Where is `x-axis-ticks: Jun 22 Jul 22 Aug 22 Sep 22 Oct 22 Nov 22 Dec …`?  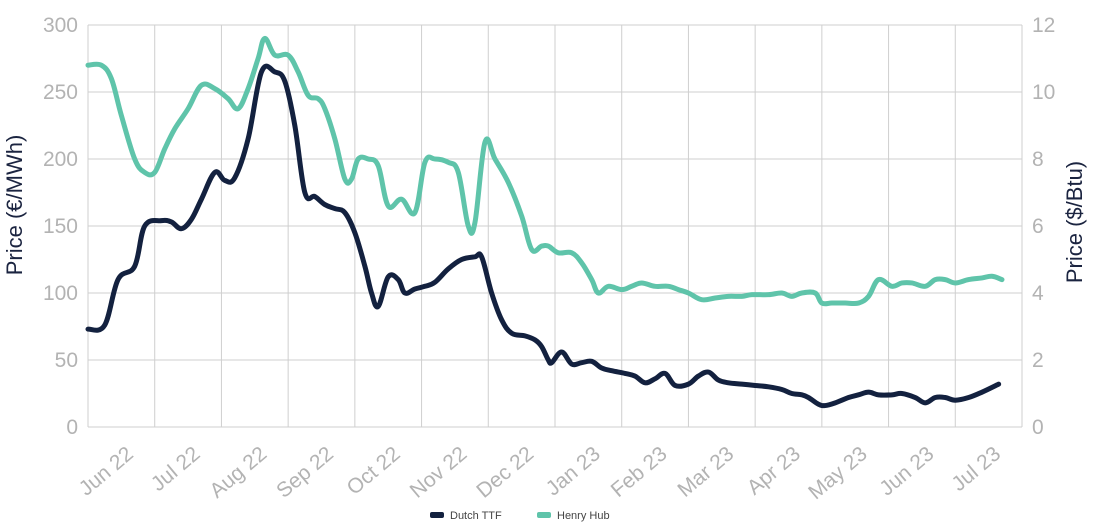 x-axis-ticks: Jun 22 Jul 22 Aug 22 Sep 22 Oct 22 Nov 22 Dec … is located at coordinates (540, 473).